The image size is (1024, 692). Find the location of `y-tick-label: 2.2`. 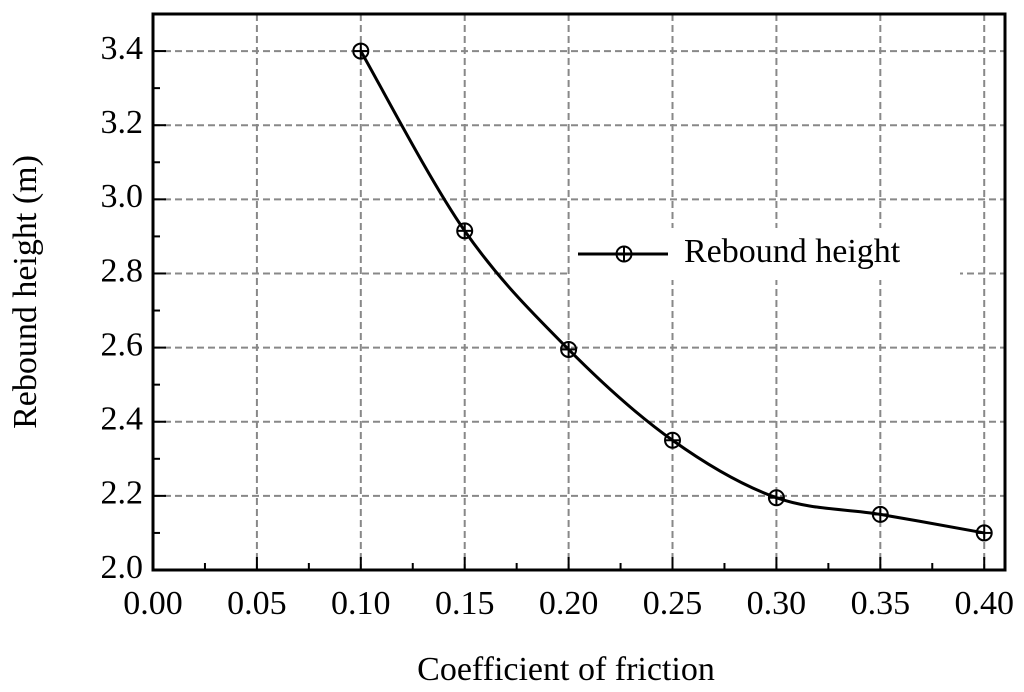

y-tick-label: 2.2 is located at coordinates (122, 493).